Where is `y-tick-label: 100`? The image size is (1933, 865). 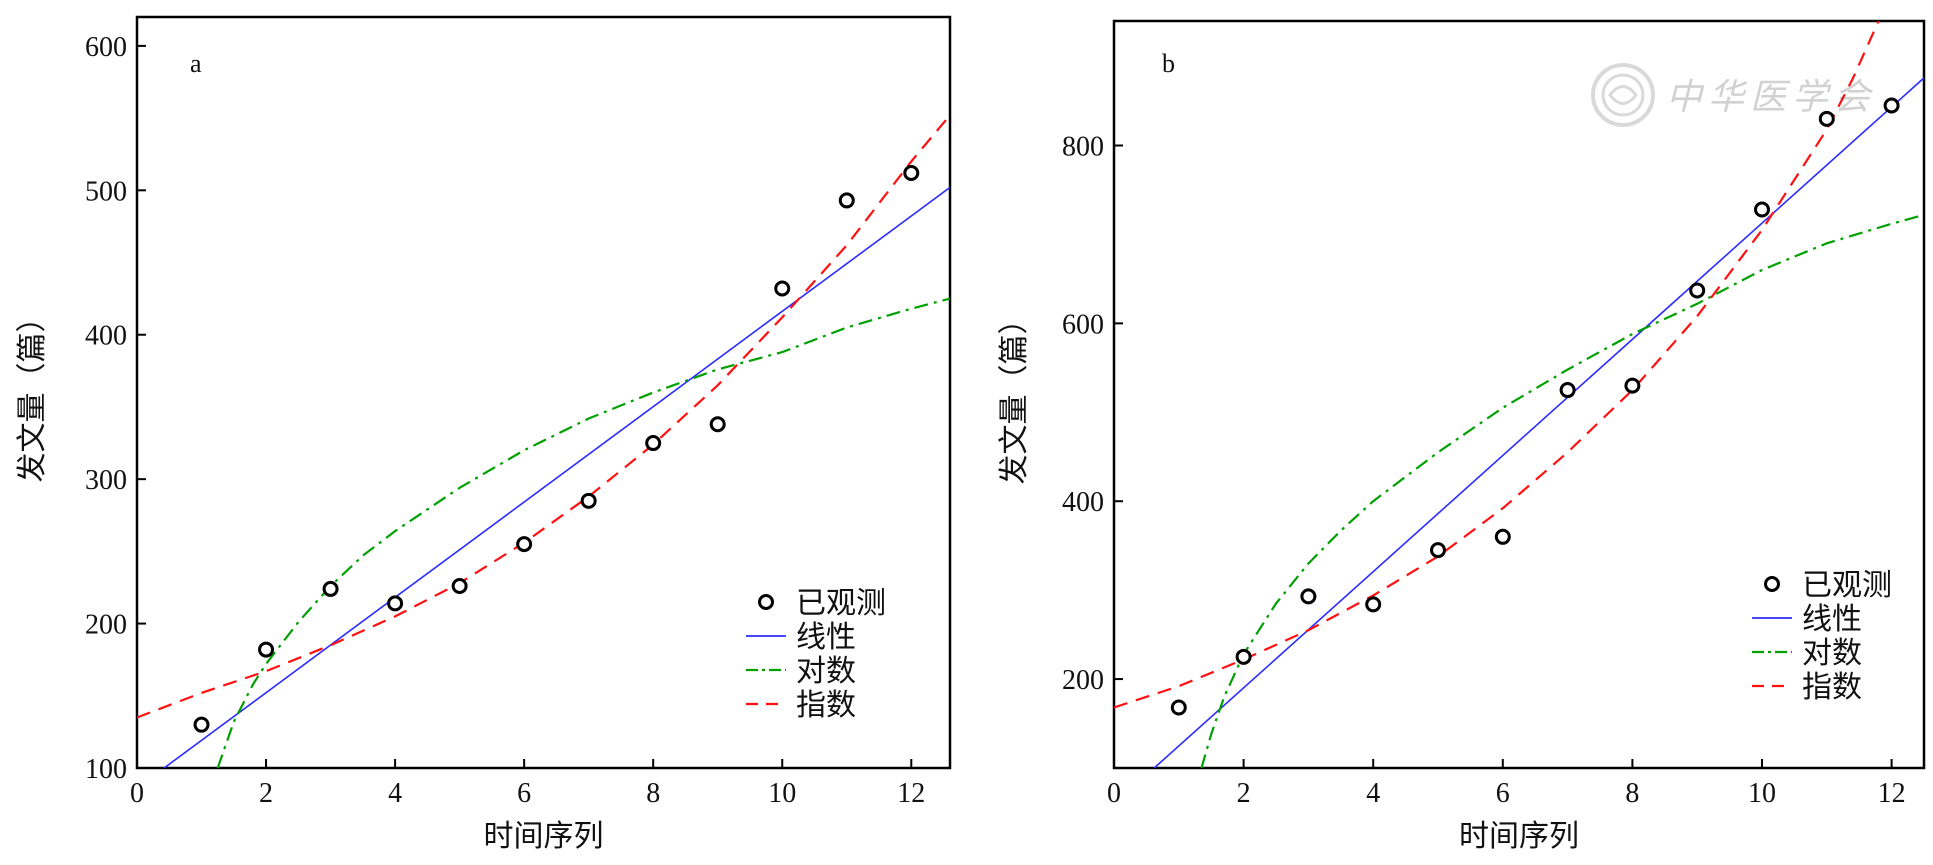 y-tick-label: 100 is located at coordinates (106, 769).